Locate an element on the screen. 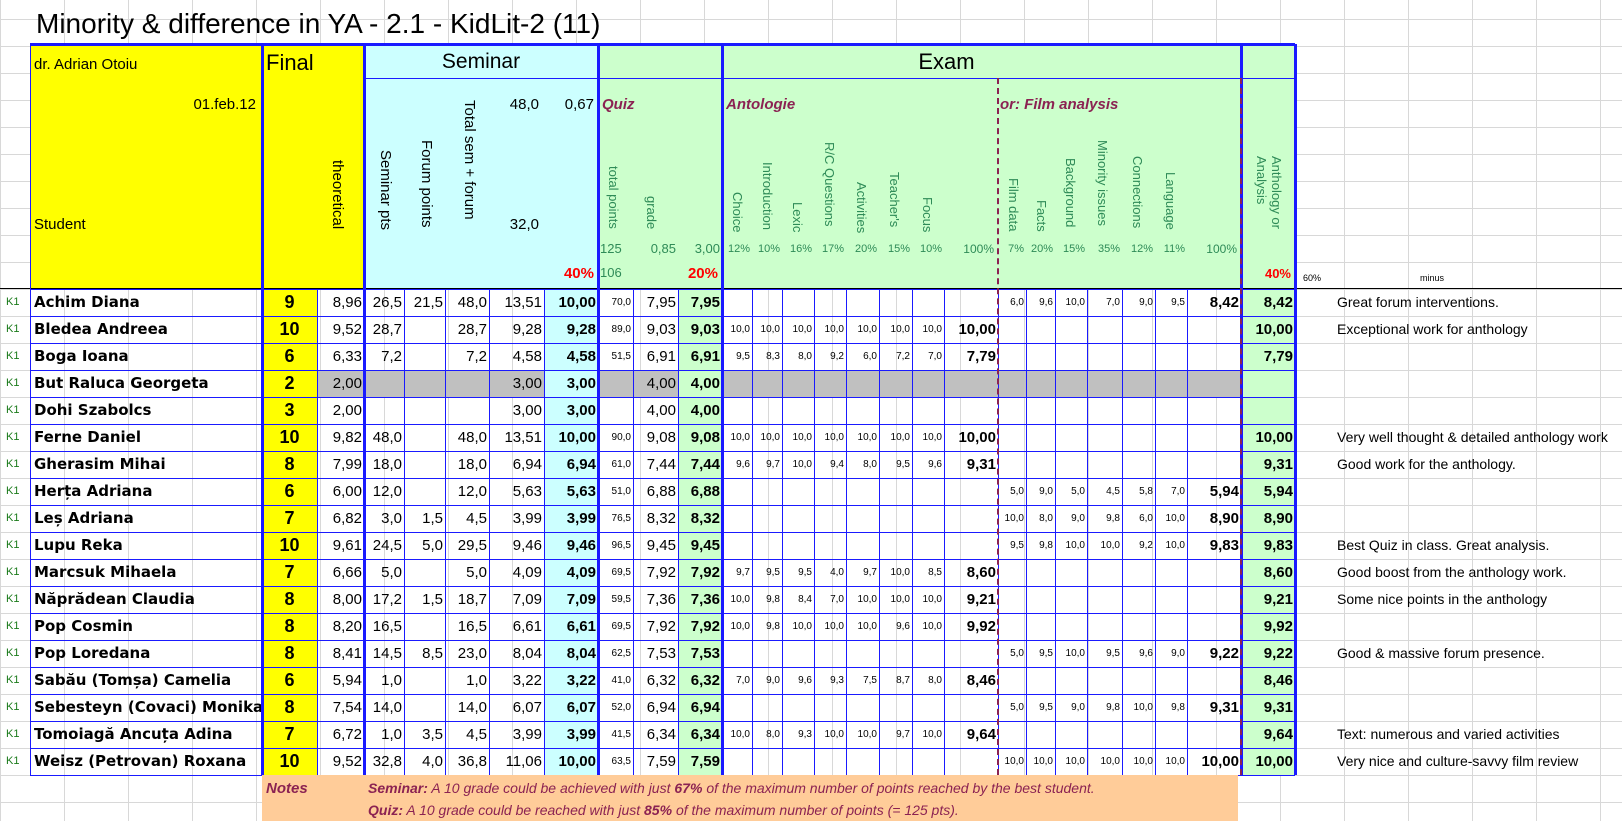 The image size is (1622, 821). quiz-total-points: 61,0 is located at coordinates (621, 464).